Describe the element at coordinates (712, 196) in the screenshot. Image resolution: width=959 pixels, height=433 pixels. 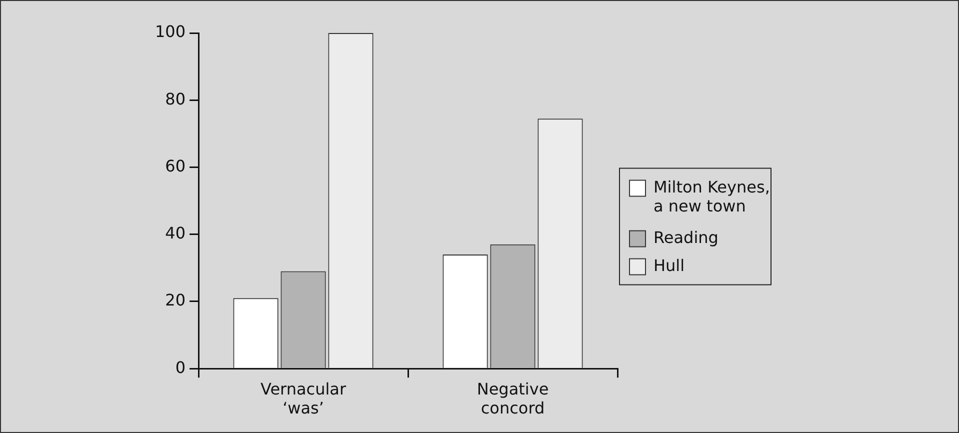
I see `legend-label: Milton Keynes, a new town` at that location.